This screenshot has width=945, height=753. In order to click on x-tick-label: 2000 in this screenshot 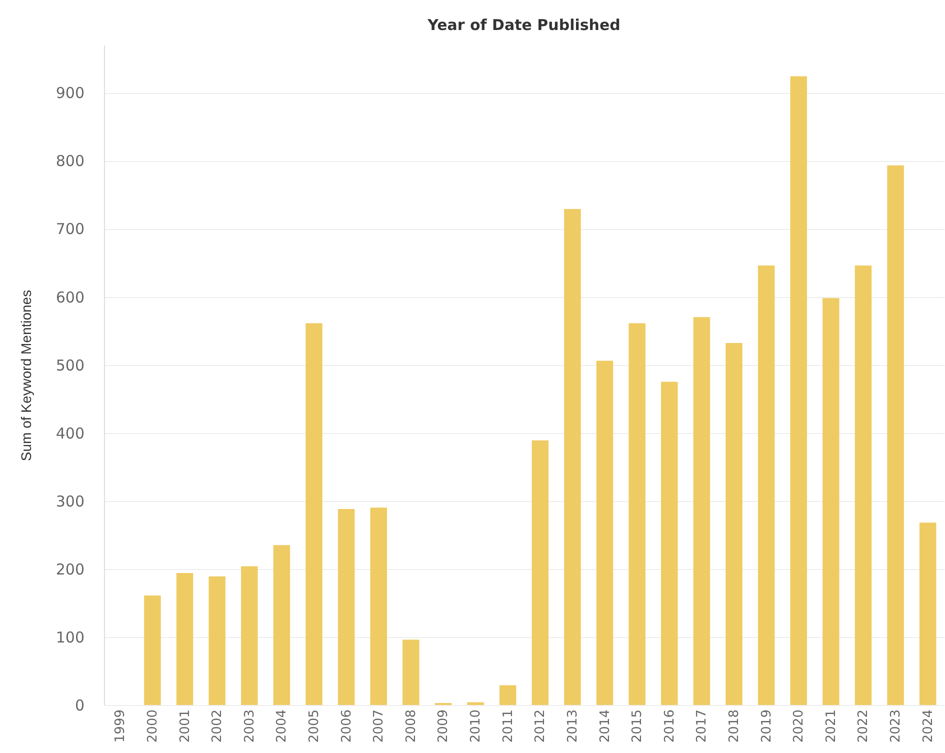, I will do `click(152, 726)`.